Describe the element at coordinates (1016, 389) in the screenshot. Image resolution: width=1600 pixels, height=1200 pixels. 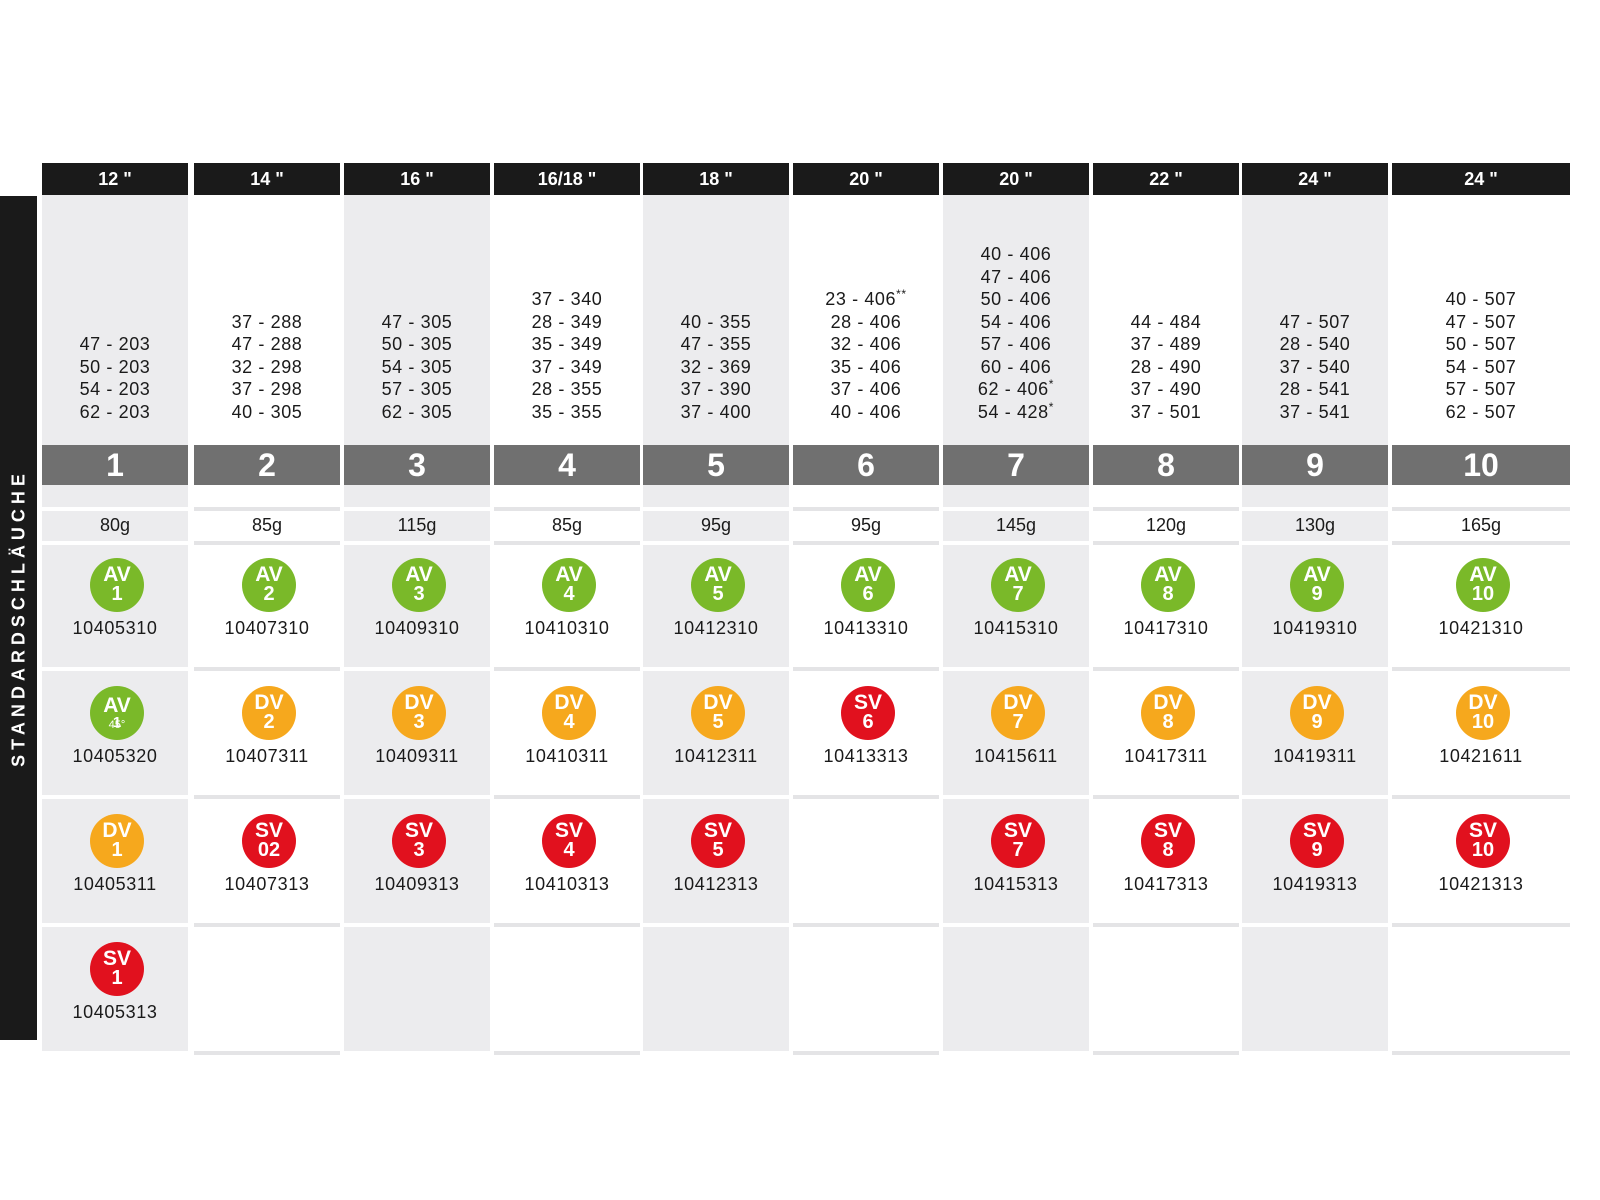
I see `tire-size: 62 - 406*` at that location.